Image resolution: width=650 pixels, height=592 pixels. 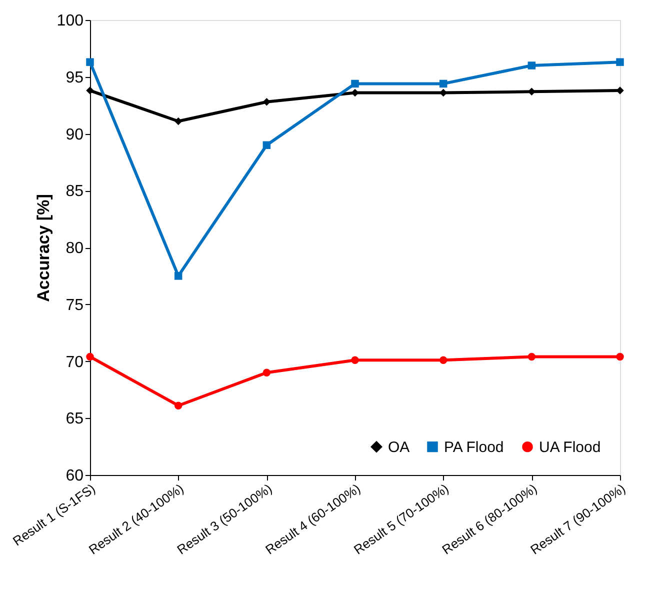 What do you see at coordinates (474, 447) in the screenshot?
I see `legend-label: PA Flood` at bounding box center [474, 447].